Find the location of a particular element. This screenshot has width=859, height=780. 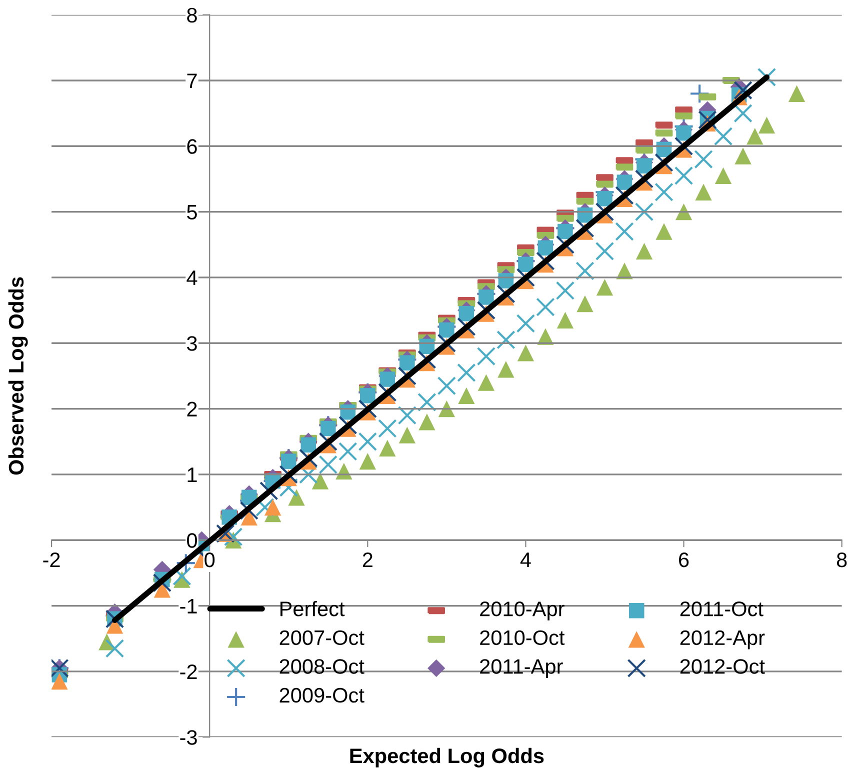

y-tick-label: 8 is located at coordinates (192, 15).